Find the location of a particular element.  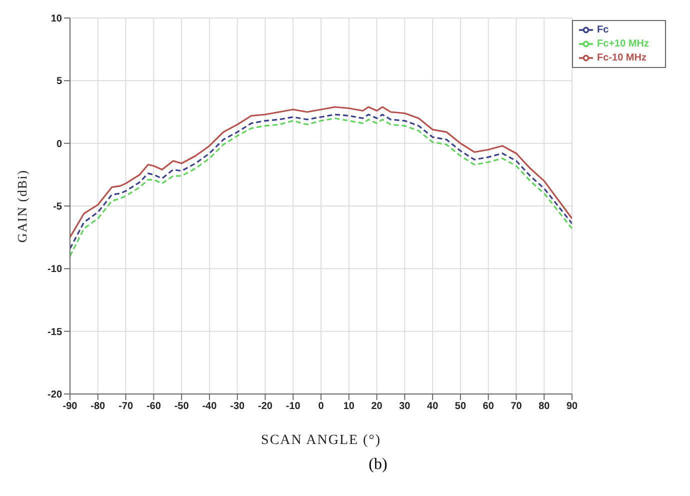

y-tick-label: 10 is located at coordinates (56, 19).